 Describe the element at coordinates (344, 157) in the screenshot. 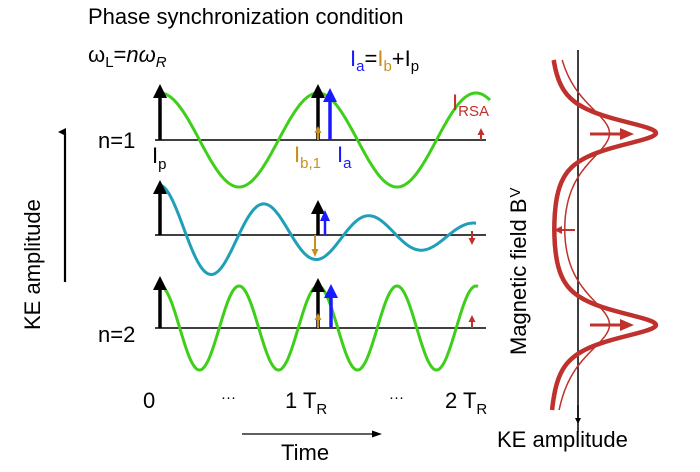

I see `label-Ia: Ia` at that location.